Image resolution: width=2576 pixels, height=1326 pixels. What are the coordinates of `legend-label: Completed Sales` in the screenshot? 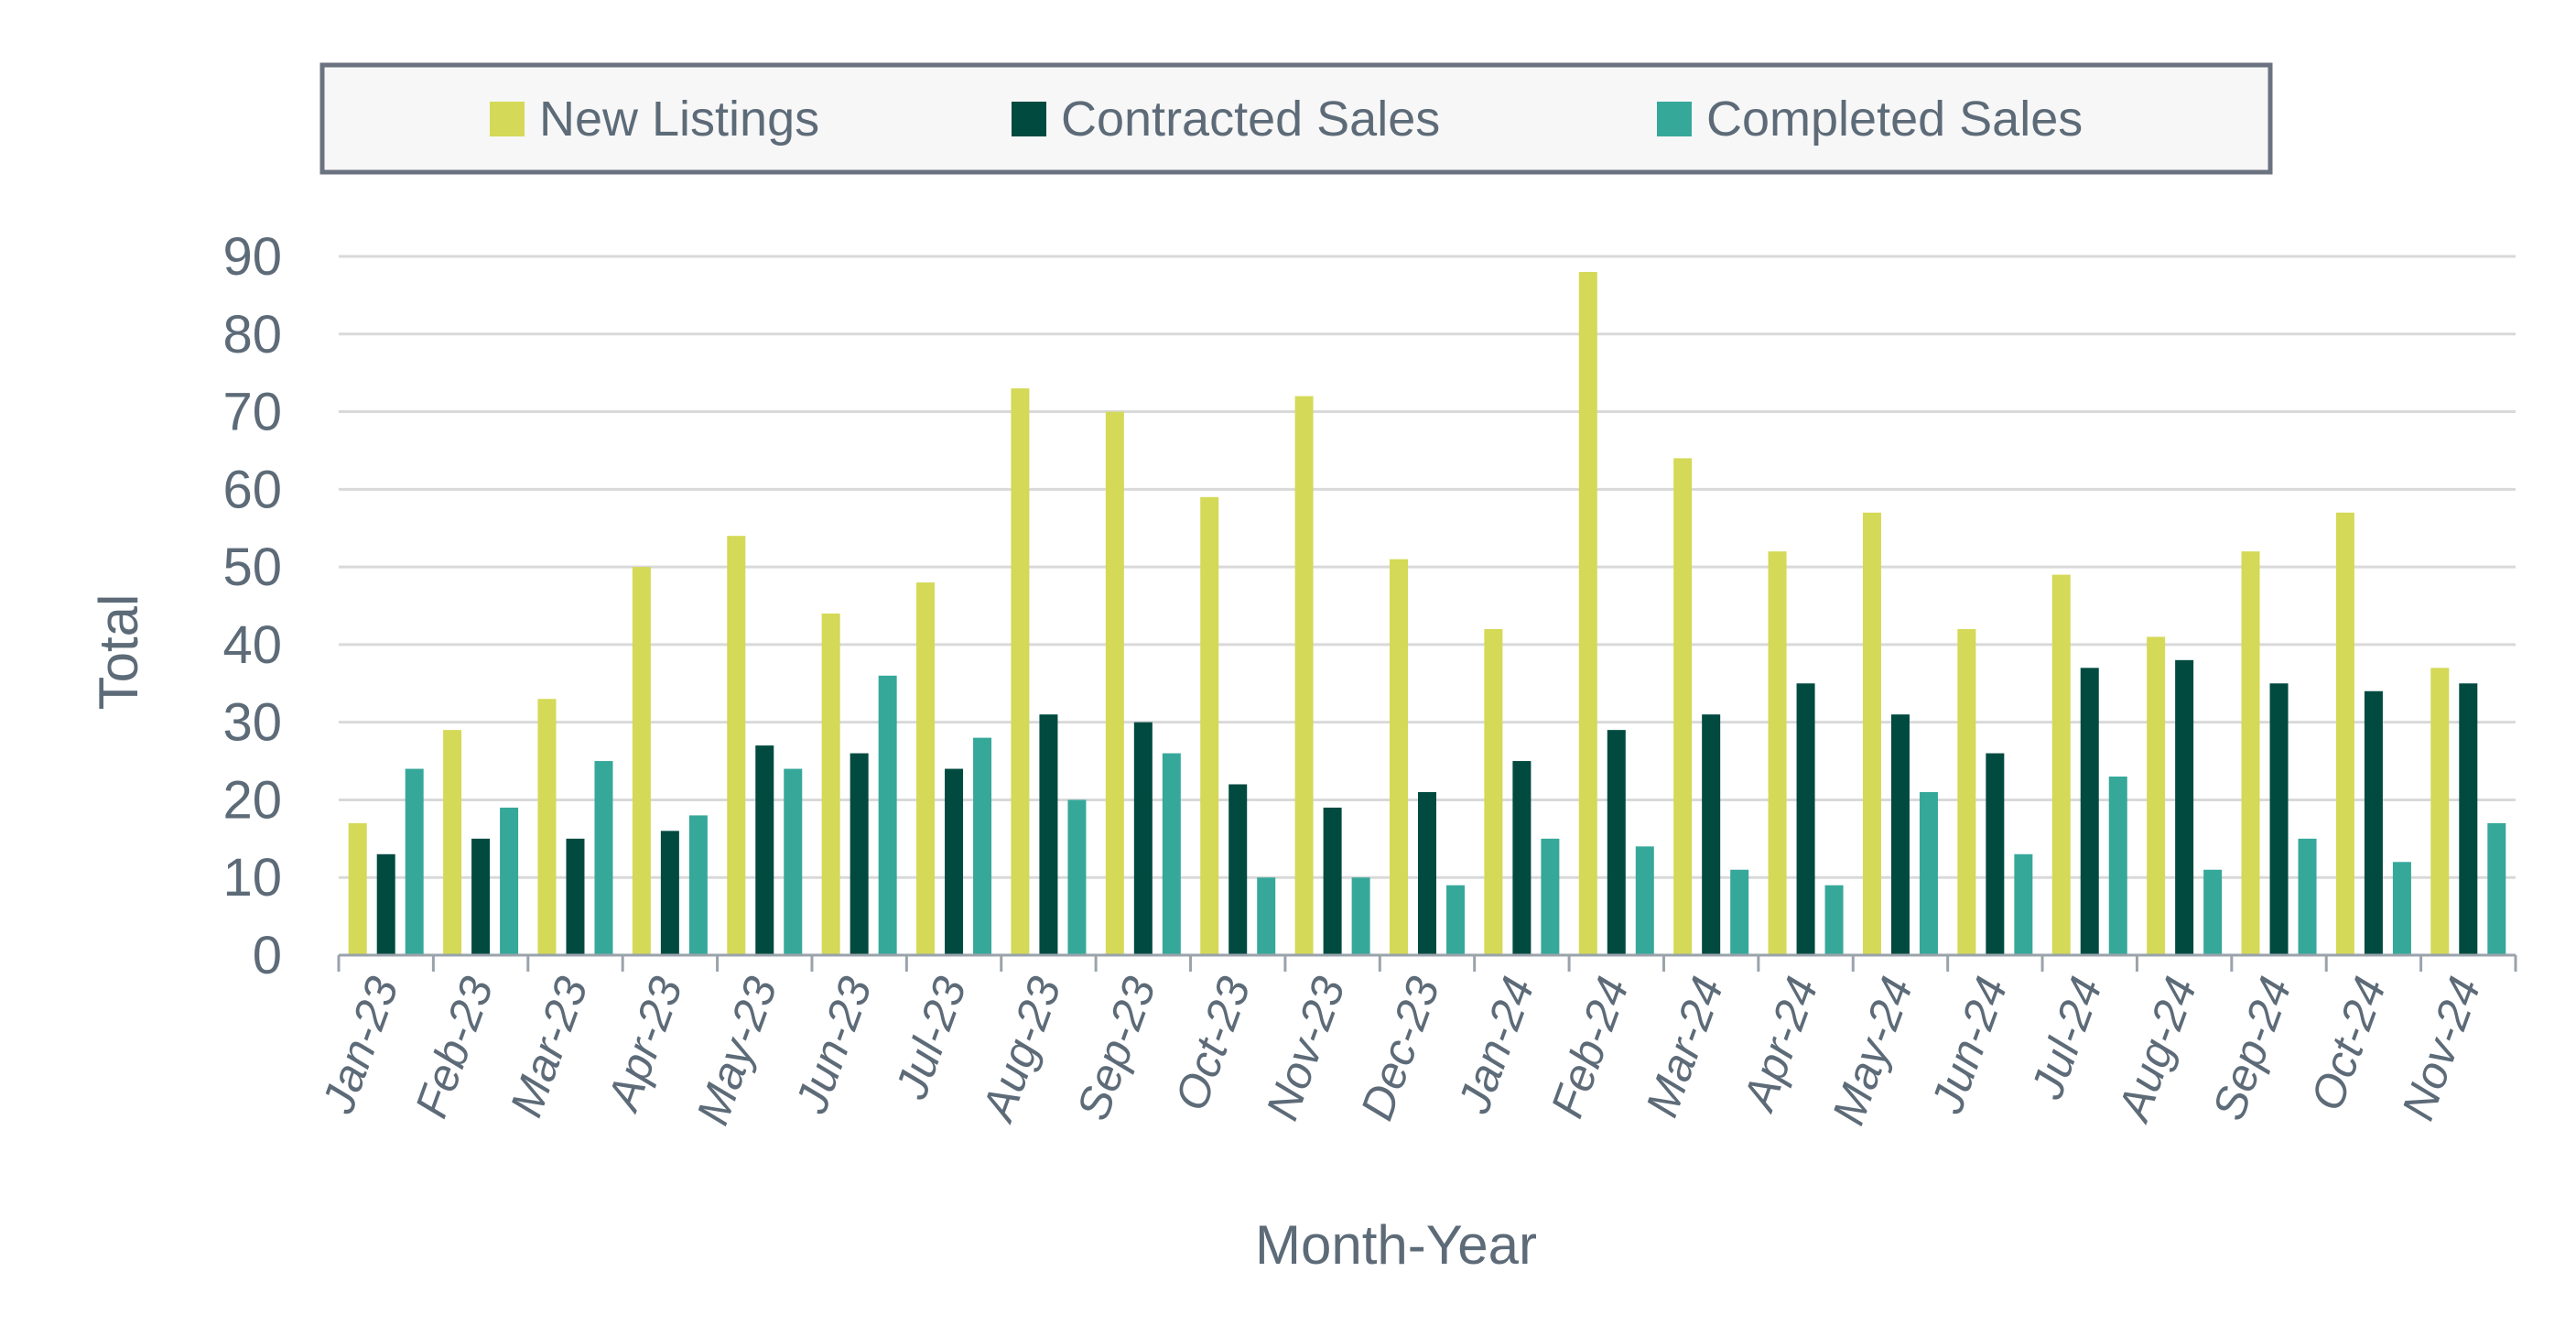 It's located at (1894, 119).